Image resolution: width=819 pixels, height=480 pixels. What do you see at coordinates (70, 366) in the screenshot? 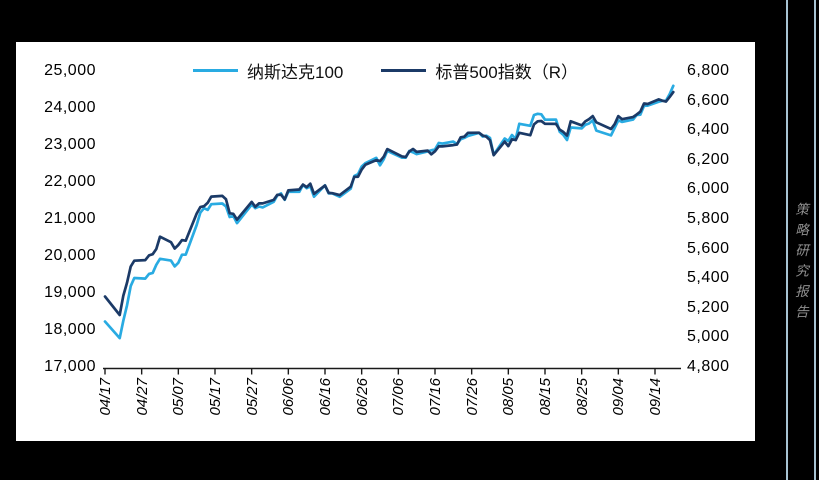
I see `left-axis-tick-label: 17,000` at bounding box center [70, 366].